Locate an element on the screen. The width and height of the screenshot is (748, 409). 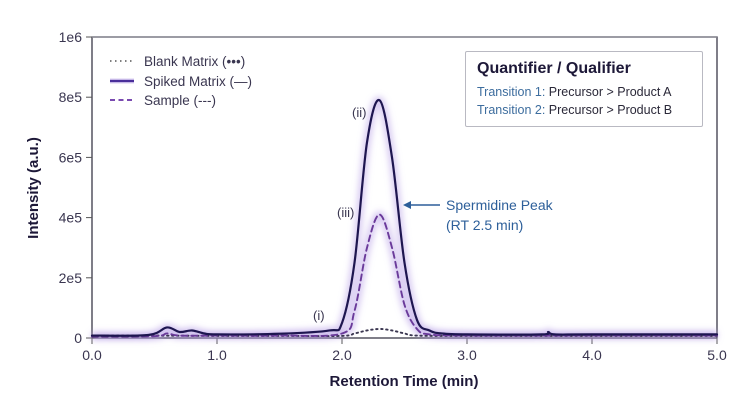
transition-row-2: Transition 2: Precursor > Product B is located at coordinates (589, 110).